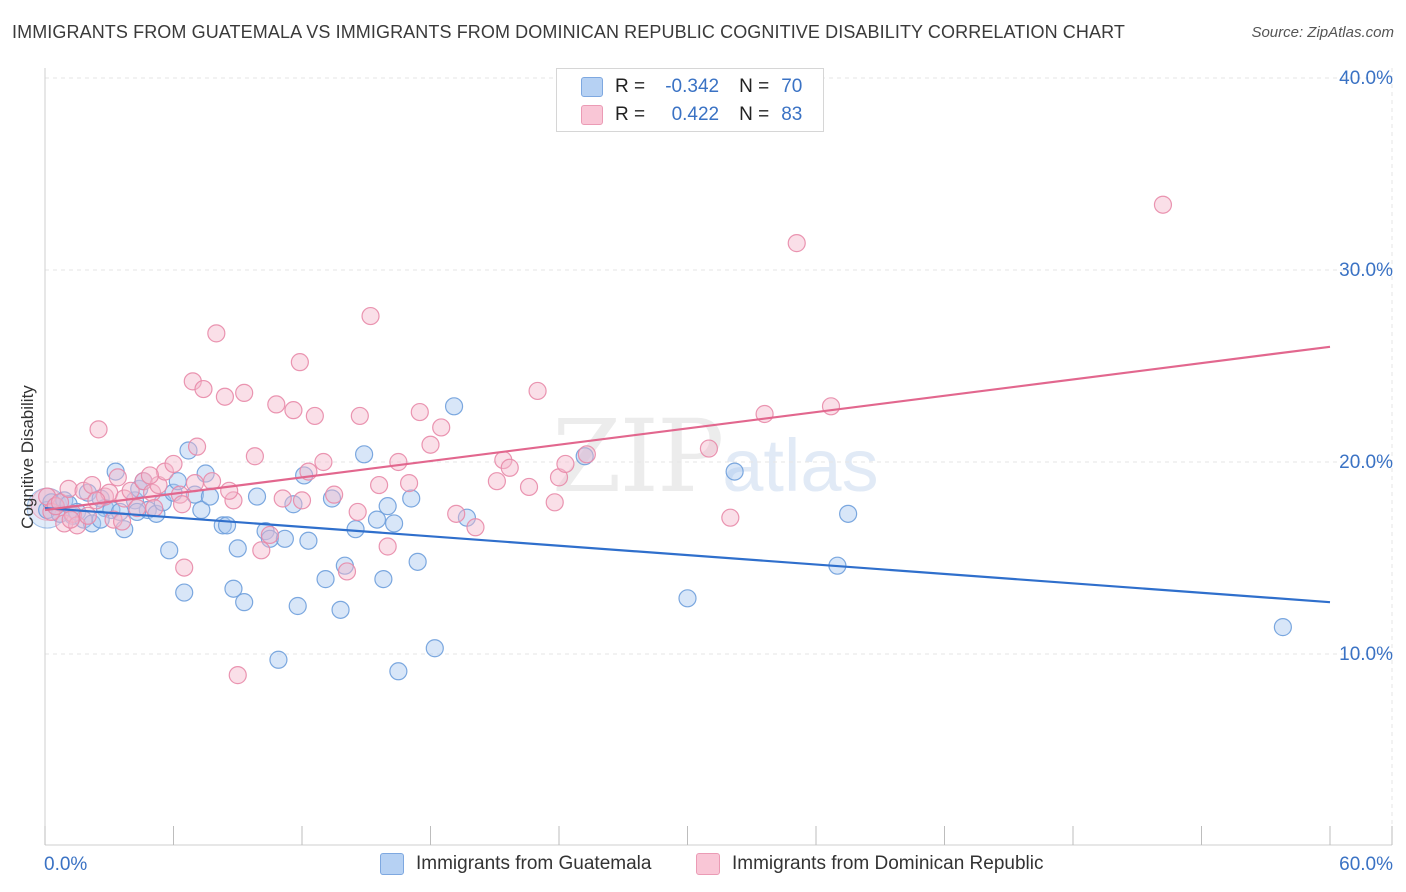 The width and height of the screenshot is (1406, 892). I want to click on series-legend-dominican: Immigrants from Dominican Republic, so click(870, 864).